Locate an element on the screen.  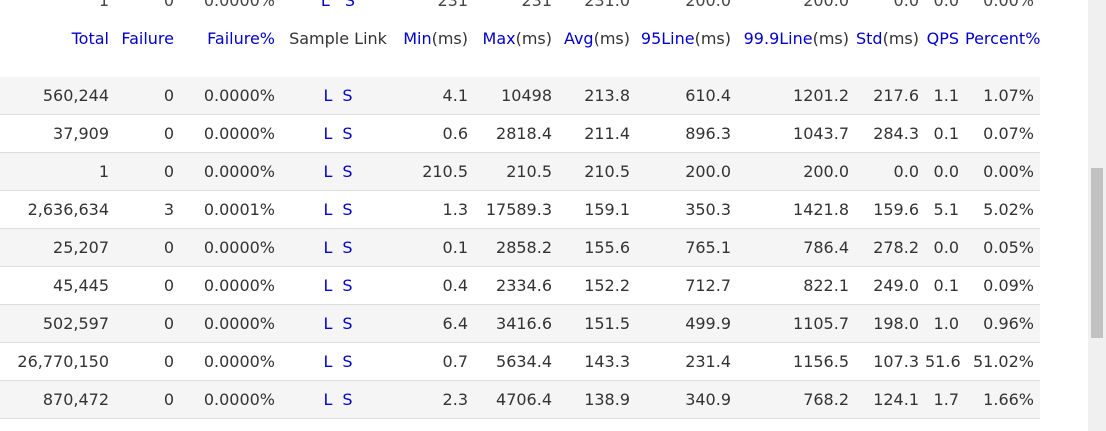
cell-max: 210.5 is located at coordinates (516, 172).